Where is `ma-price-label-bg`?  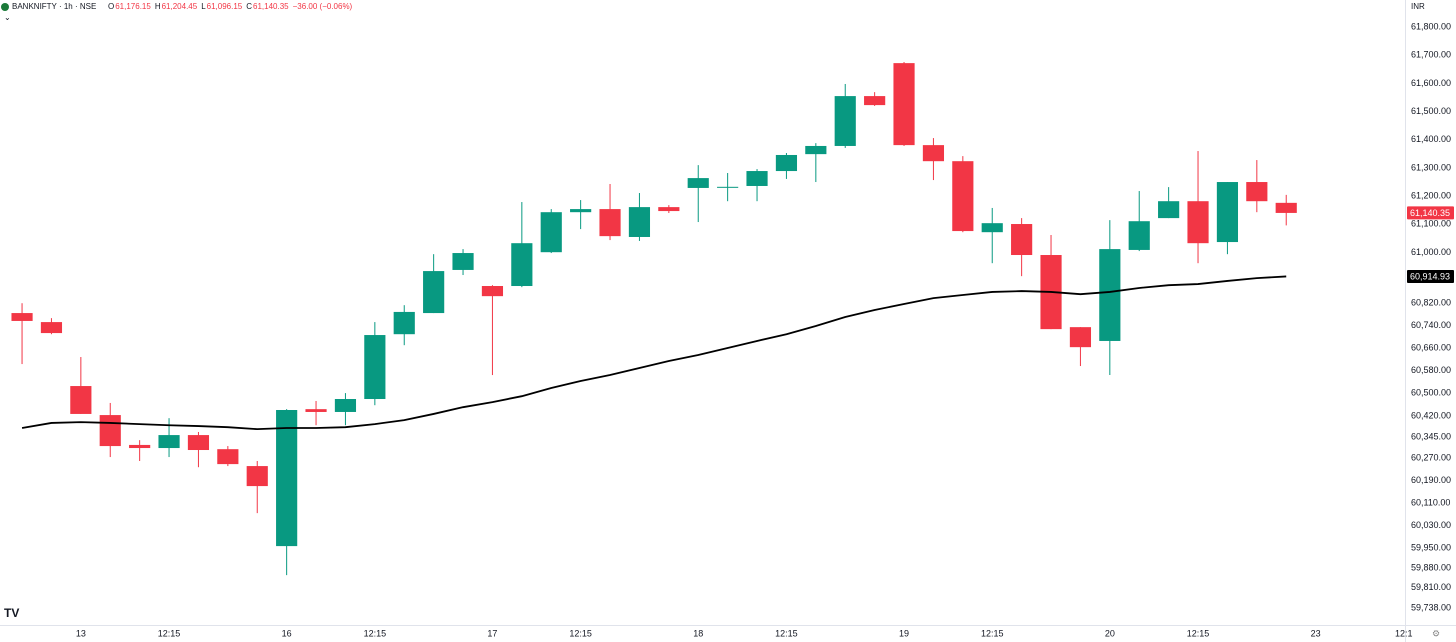
ma-price-label-bg is located at coordinates (1430, 276).